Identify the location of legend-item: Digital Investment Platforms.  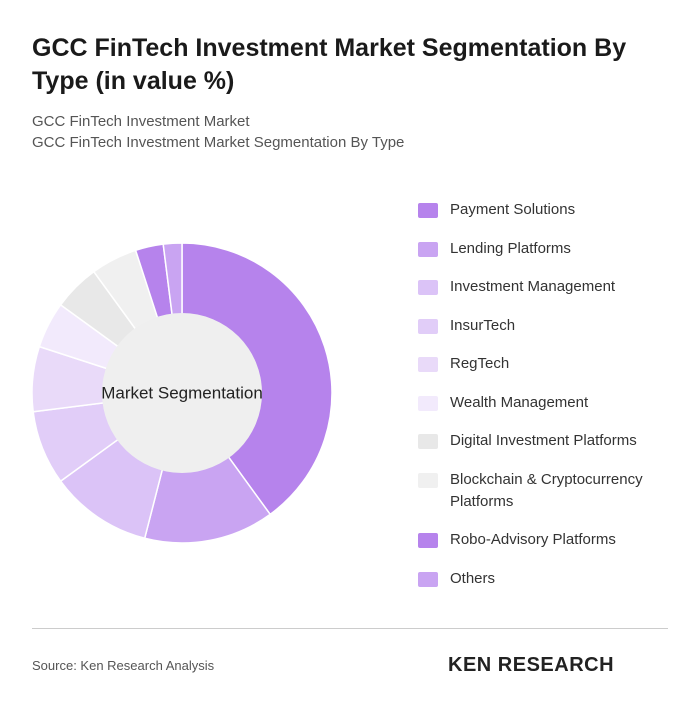
(543, 441).